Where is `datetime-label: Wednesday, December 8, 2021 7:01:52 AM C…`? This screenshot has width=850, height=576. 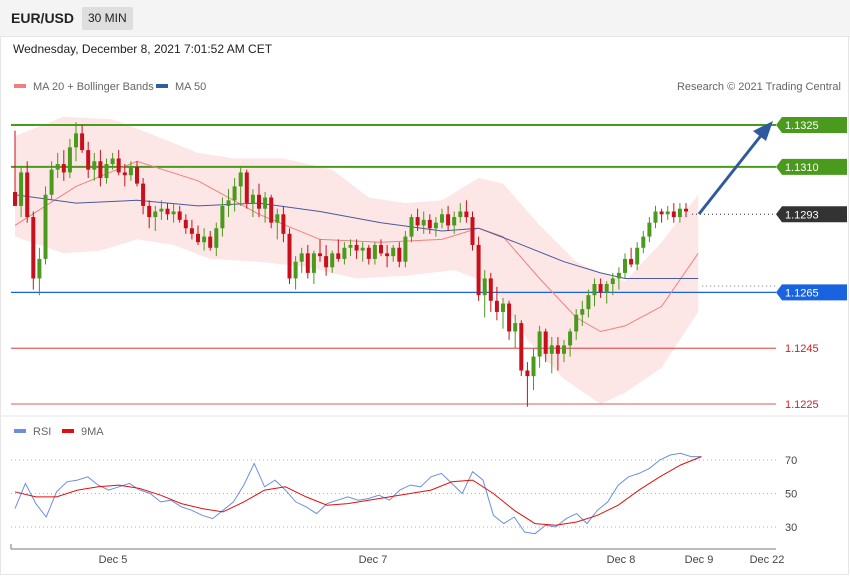 datetime-label: Wednesday, December 8, 2021 7:01:52 AM C… is located at coordinates (143, 49).